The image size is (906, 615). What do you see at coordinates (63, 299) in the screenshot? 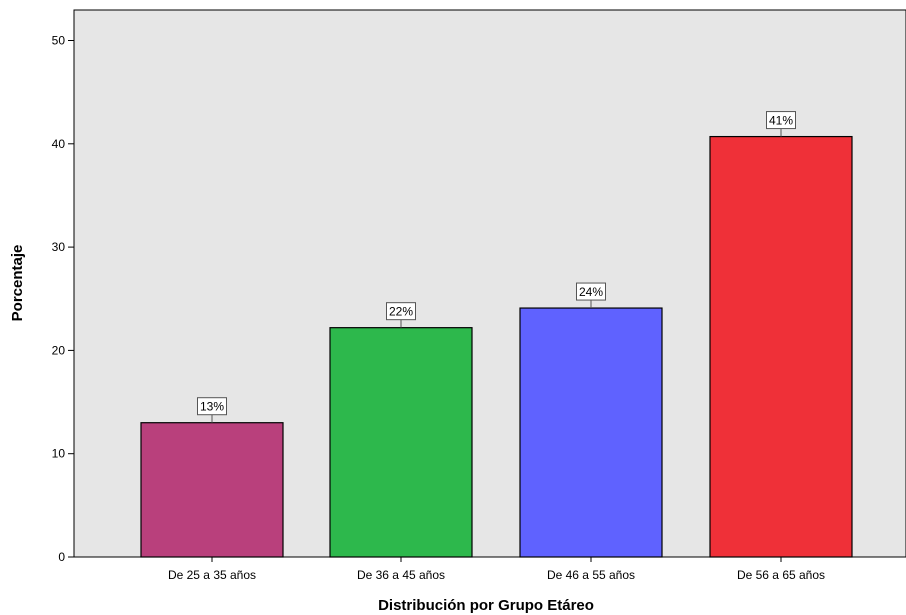
I see `y-axis: 0 10 20 30 40 50` at bounding box center [63, 299].